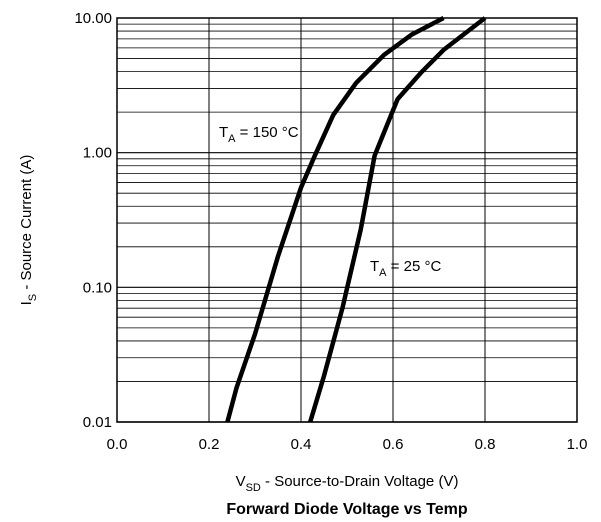  Describe the element at coordinates (346, 509) in the screenshot. I see `chart-title: Forward Diode Voltage vs Temp` at that location.